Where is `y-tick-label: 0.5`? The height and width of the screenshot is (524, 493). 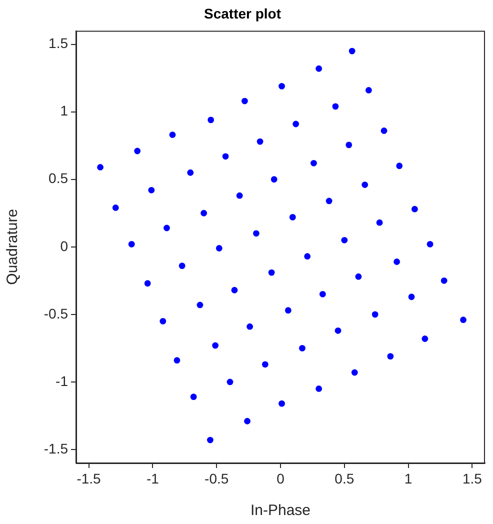 y-tick-label: 0.5 is located at coordinates (58, 178).